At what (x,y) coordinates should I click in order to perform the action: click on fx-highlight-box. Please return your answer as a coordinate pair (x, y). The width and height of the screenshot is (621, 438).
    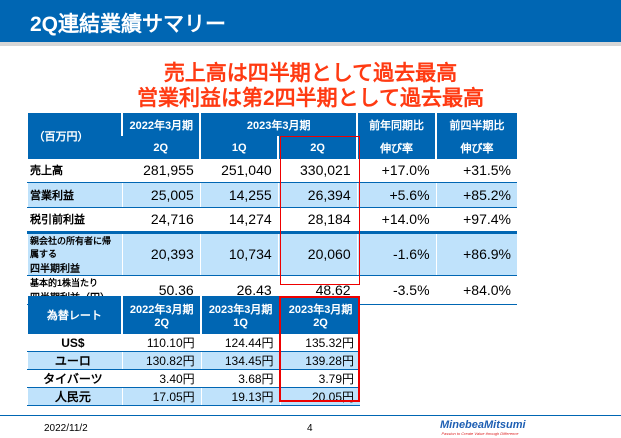
    Looking at the image, I should click on (319, 349).